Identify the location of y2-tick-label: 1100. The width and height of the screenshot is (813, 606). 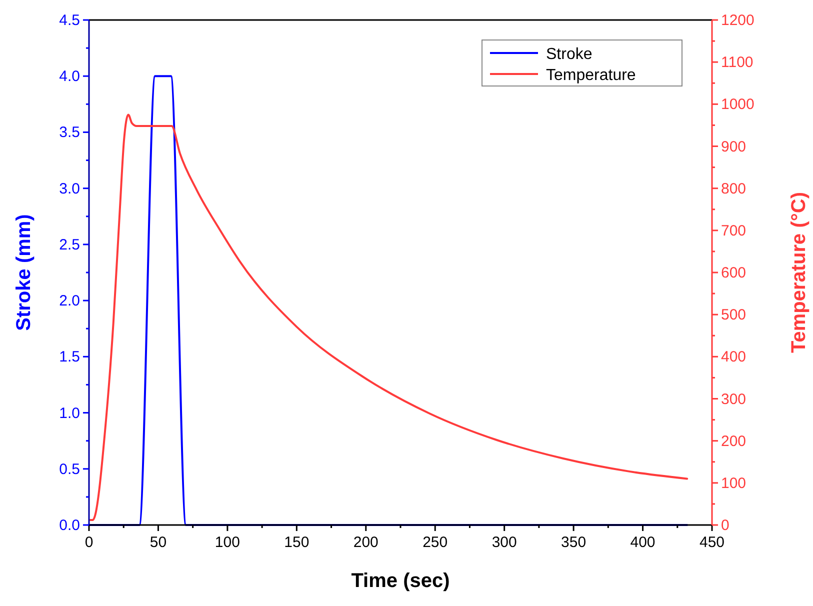
(737, 63).